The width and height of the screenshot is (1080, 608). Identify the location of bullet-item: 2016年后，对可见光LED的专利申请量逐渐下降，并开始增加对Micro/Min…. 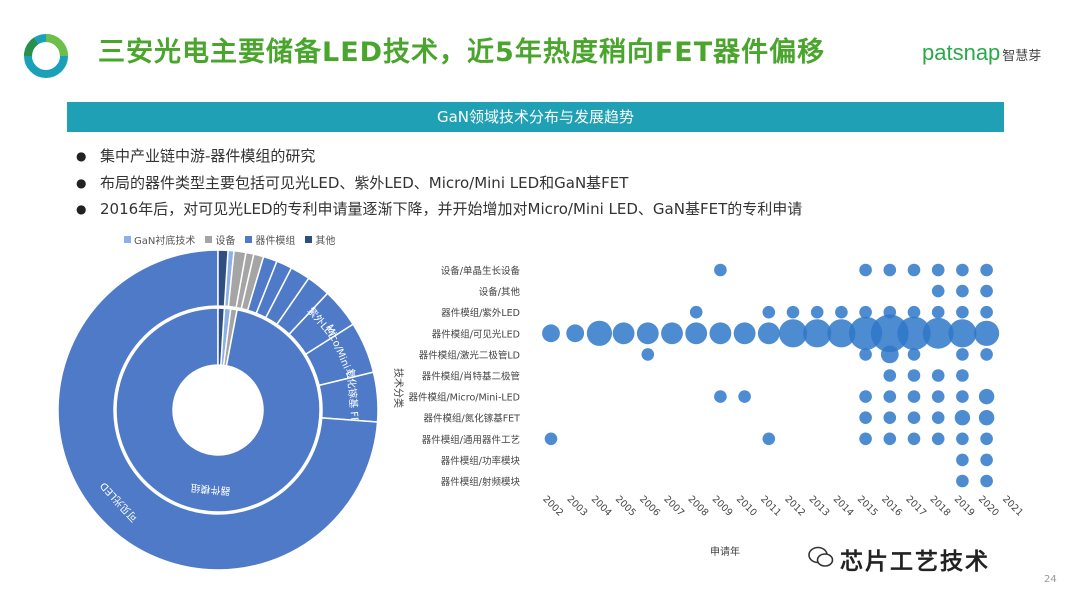
(439, 212).